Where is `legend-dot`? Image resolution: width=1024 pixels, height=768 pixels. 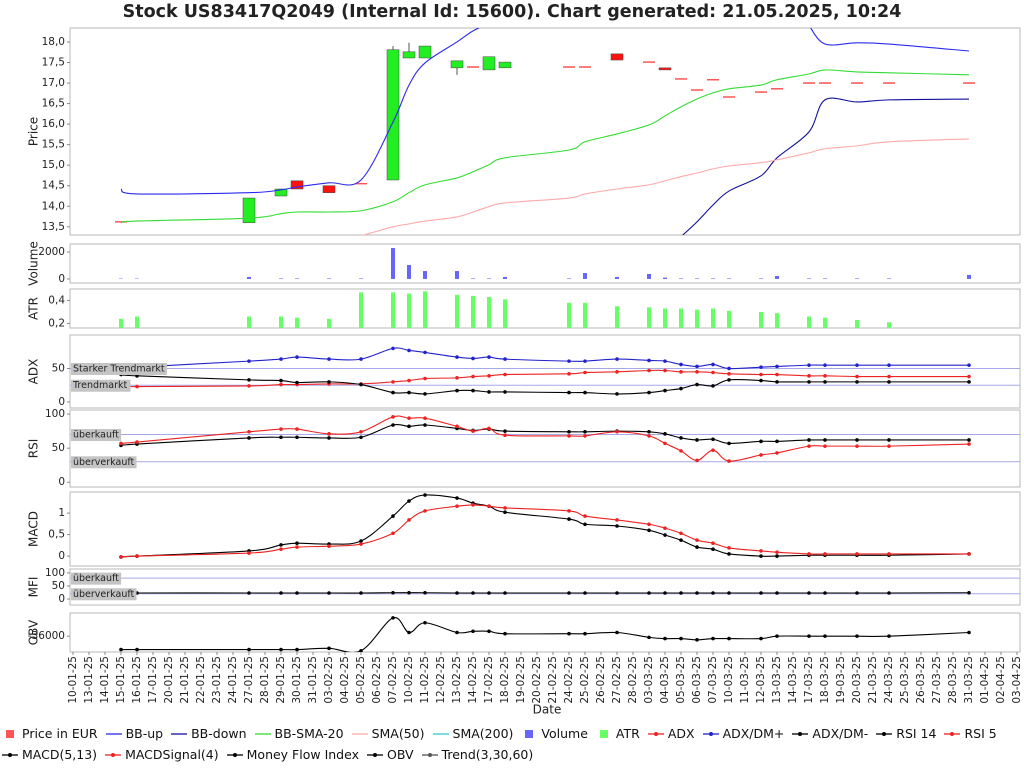
legend-dot is located at coordinates (113, 754).